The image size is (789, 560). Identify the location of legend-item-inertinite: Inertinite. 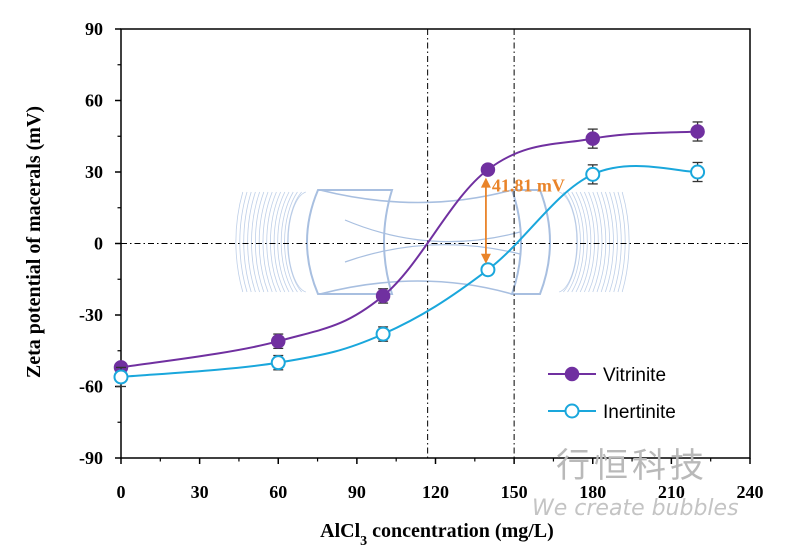
(612, 412).